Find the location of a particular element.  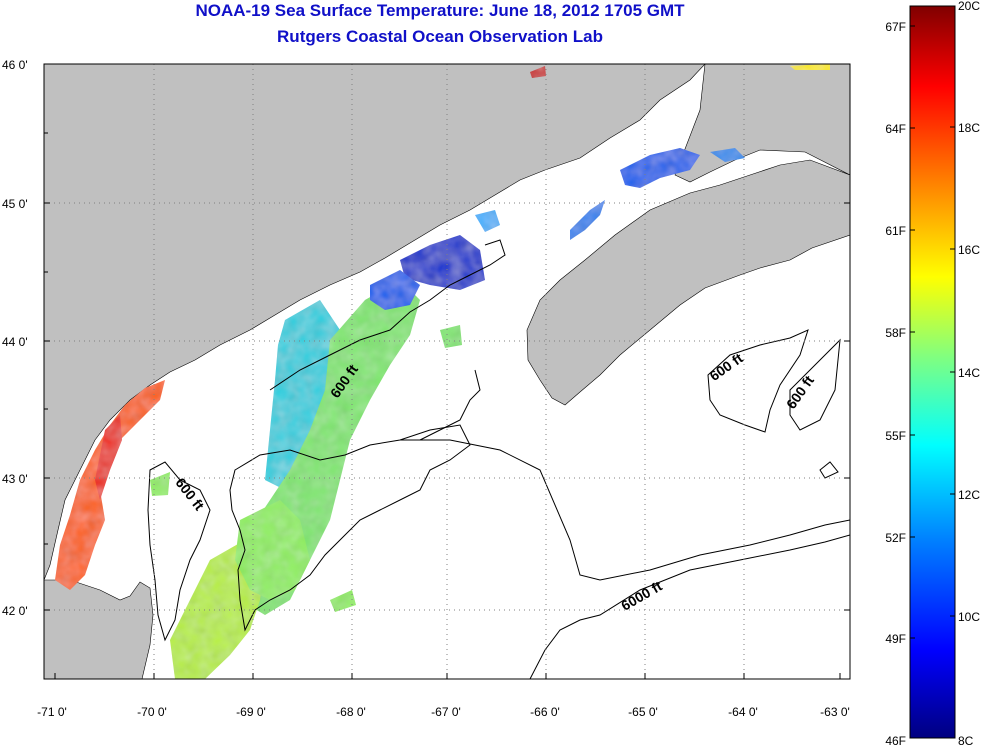

contour-600ft-georges is located at coordinates (179, 551).